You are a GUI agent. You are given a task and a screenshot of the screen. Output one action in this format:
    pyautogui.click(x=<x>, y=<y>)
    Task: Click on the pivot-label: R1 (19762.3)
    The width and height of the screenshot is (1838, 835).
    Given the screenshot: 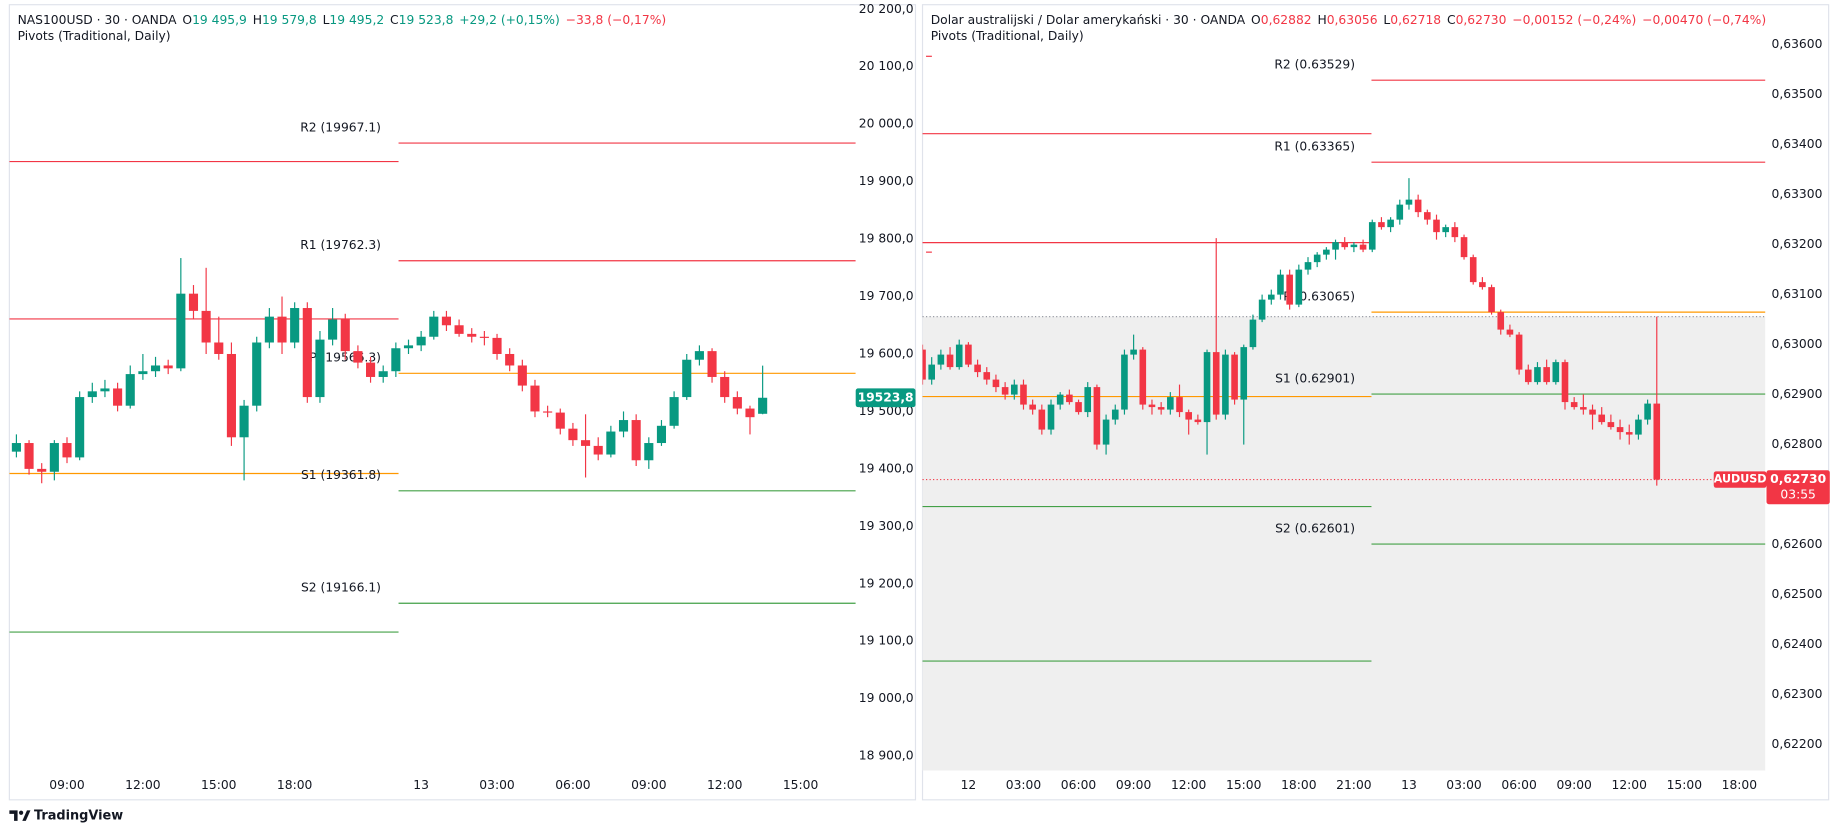 What is the action you would take?
    pyautogui.click(x=340, y=245)
    